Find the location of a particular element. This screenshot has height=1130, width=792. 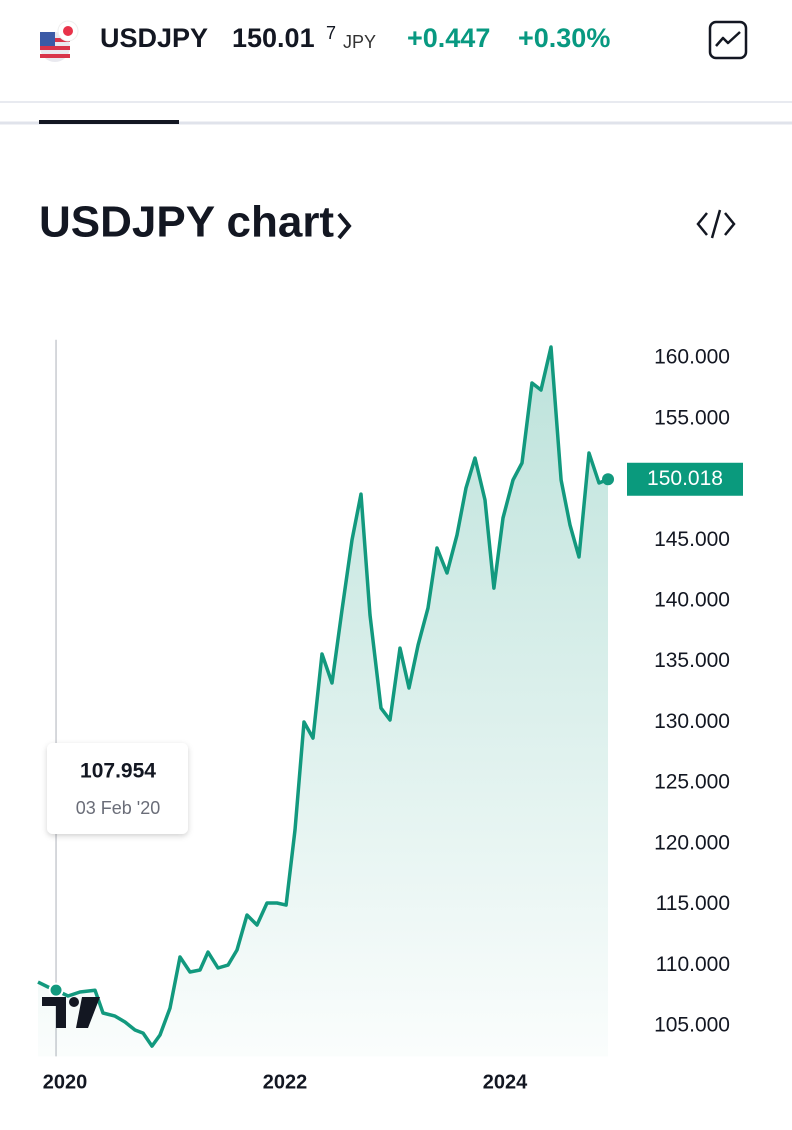

last-price-tag is located at coordinates (685, 479).